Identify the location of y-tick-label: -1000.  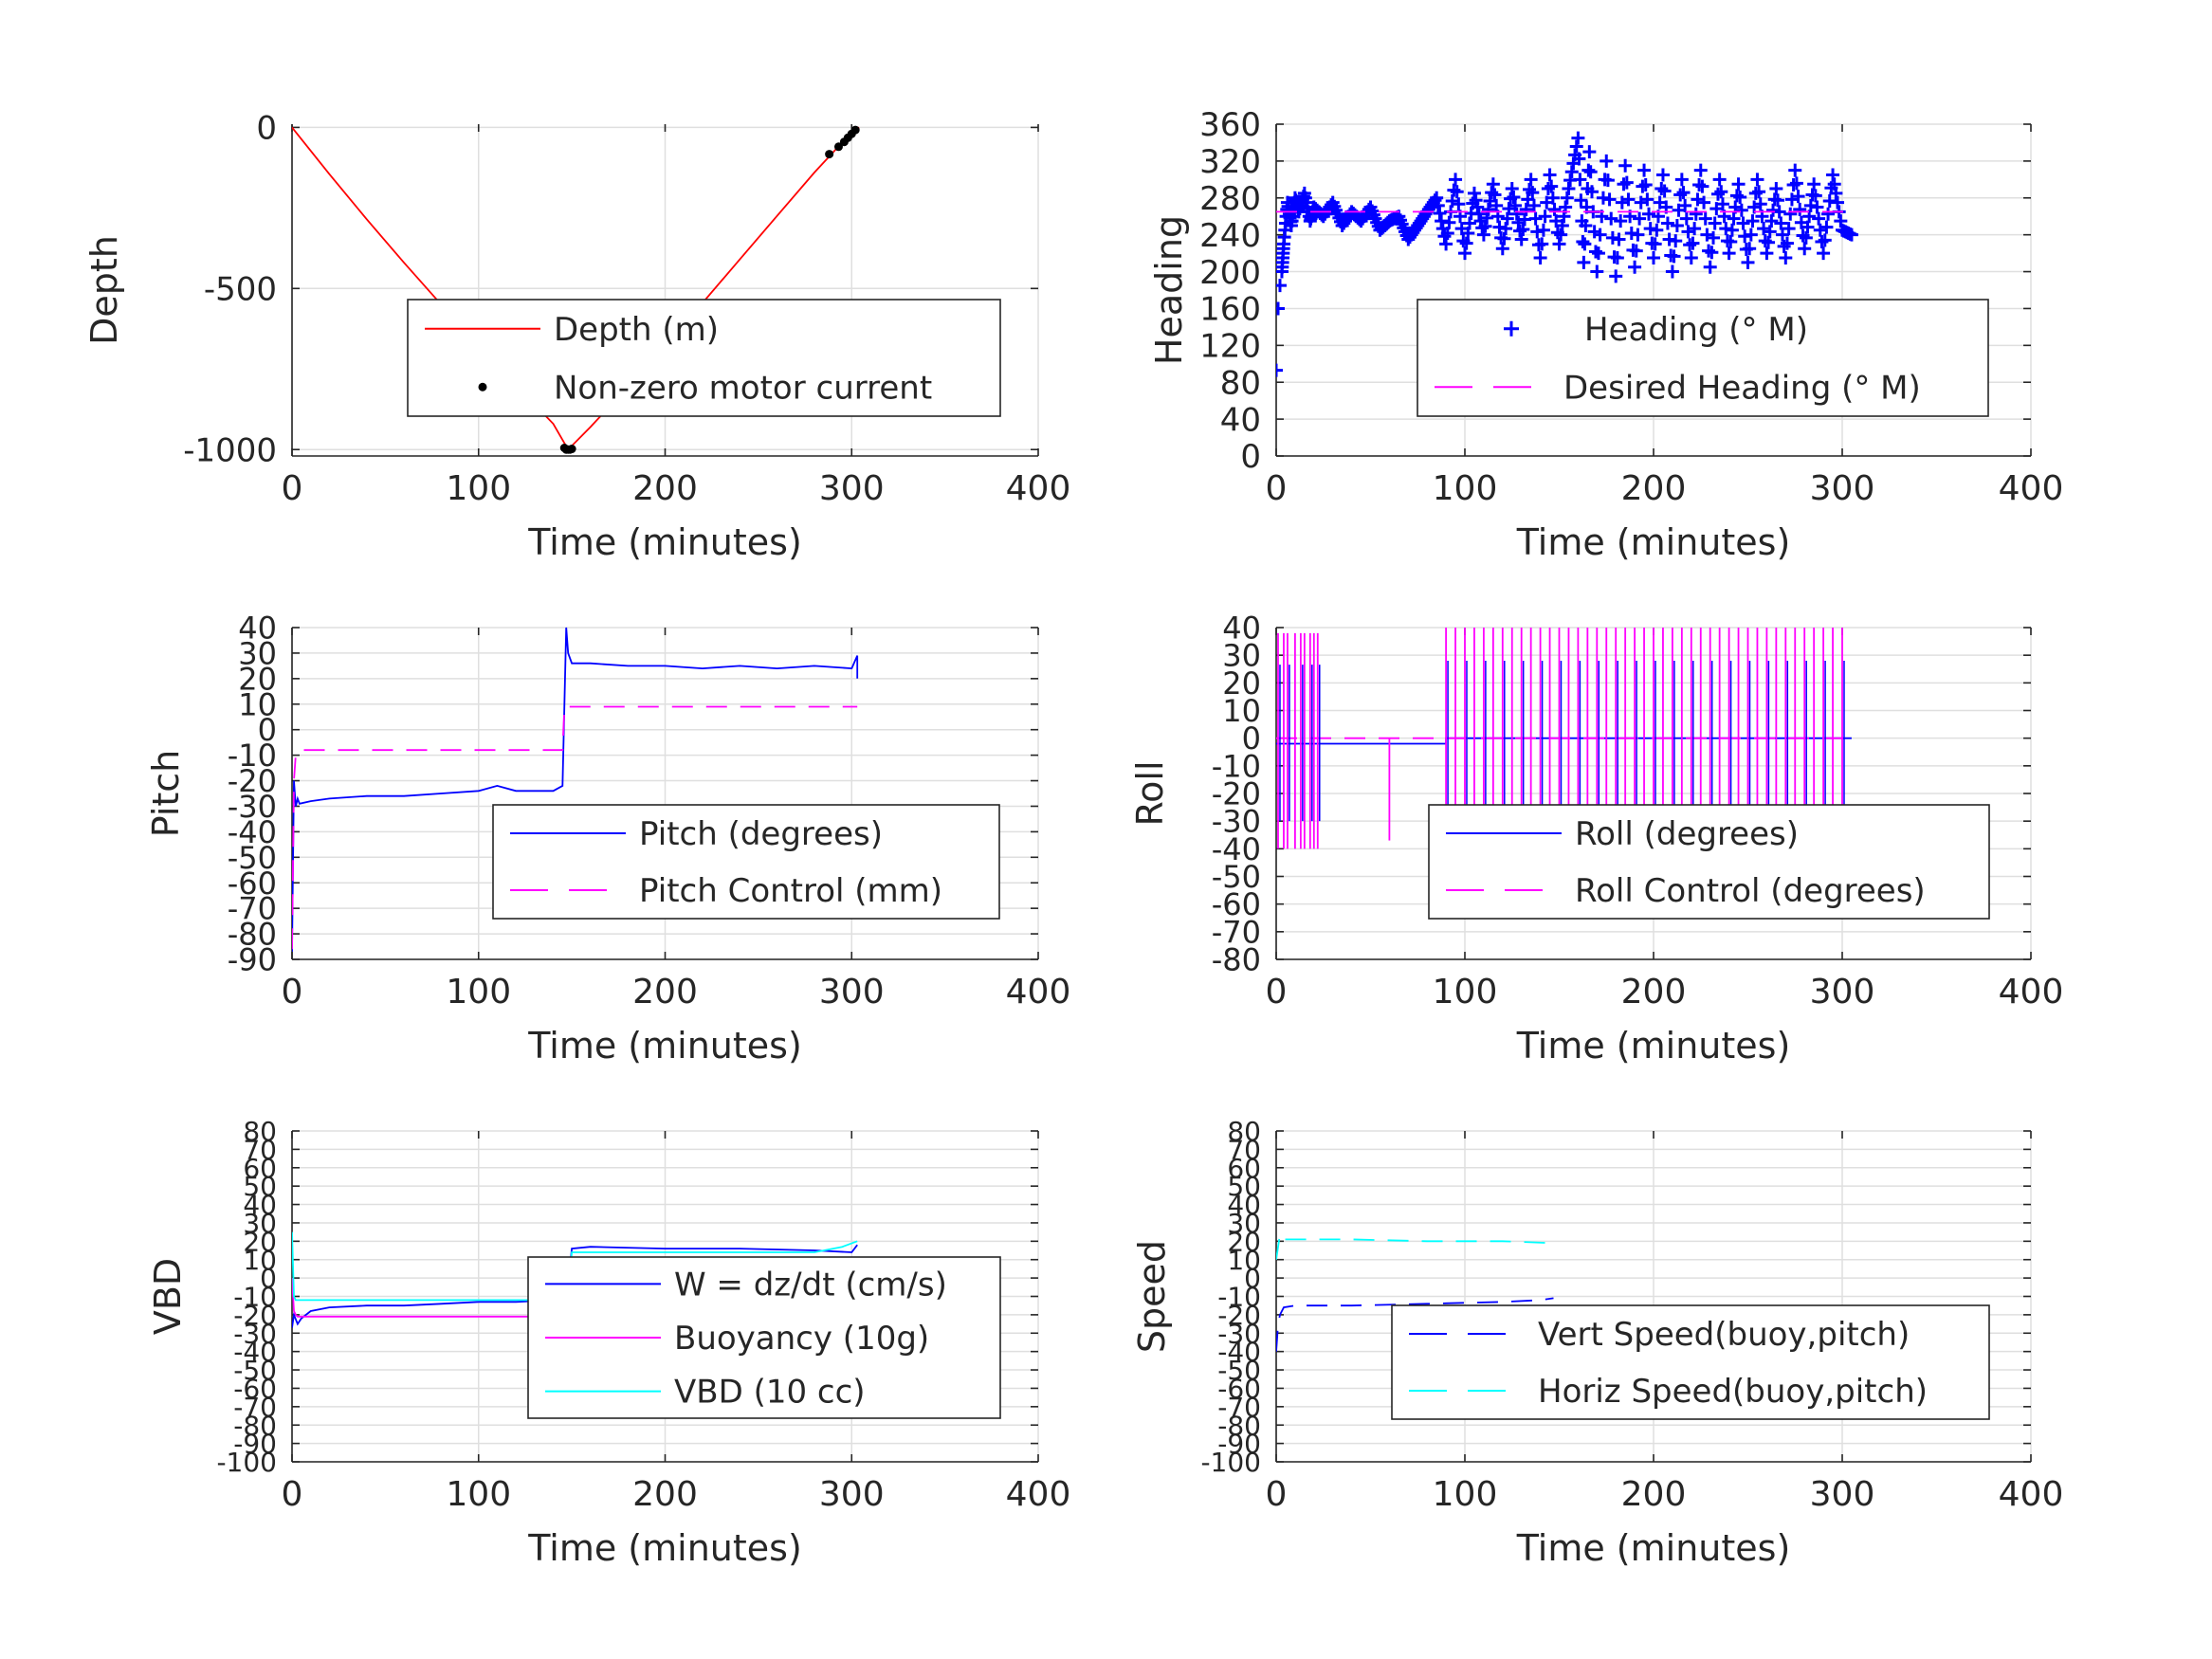
(230, 450).